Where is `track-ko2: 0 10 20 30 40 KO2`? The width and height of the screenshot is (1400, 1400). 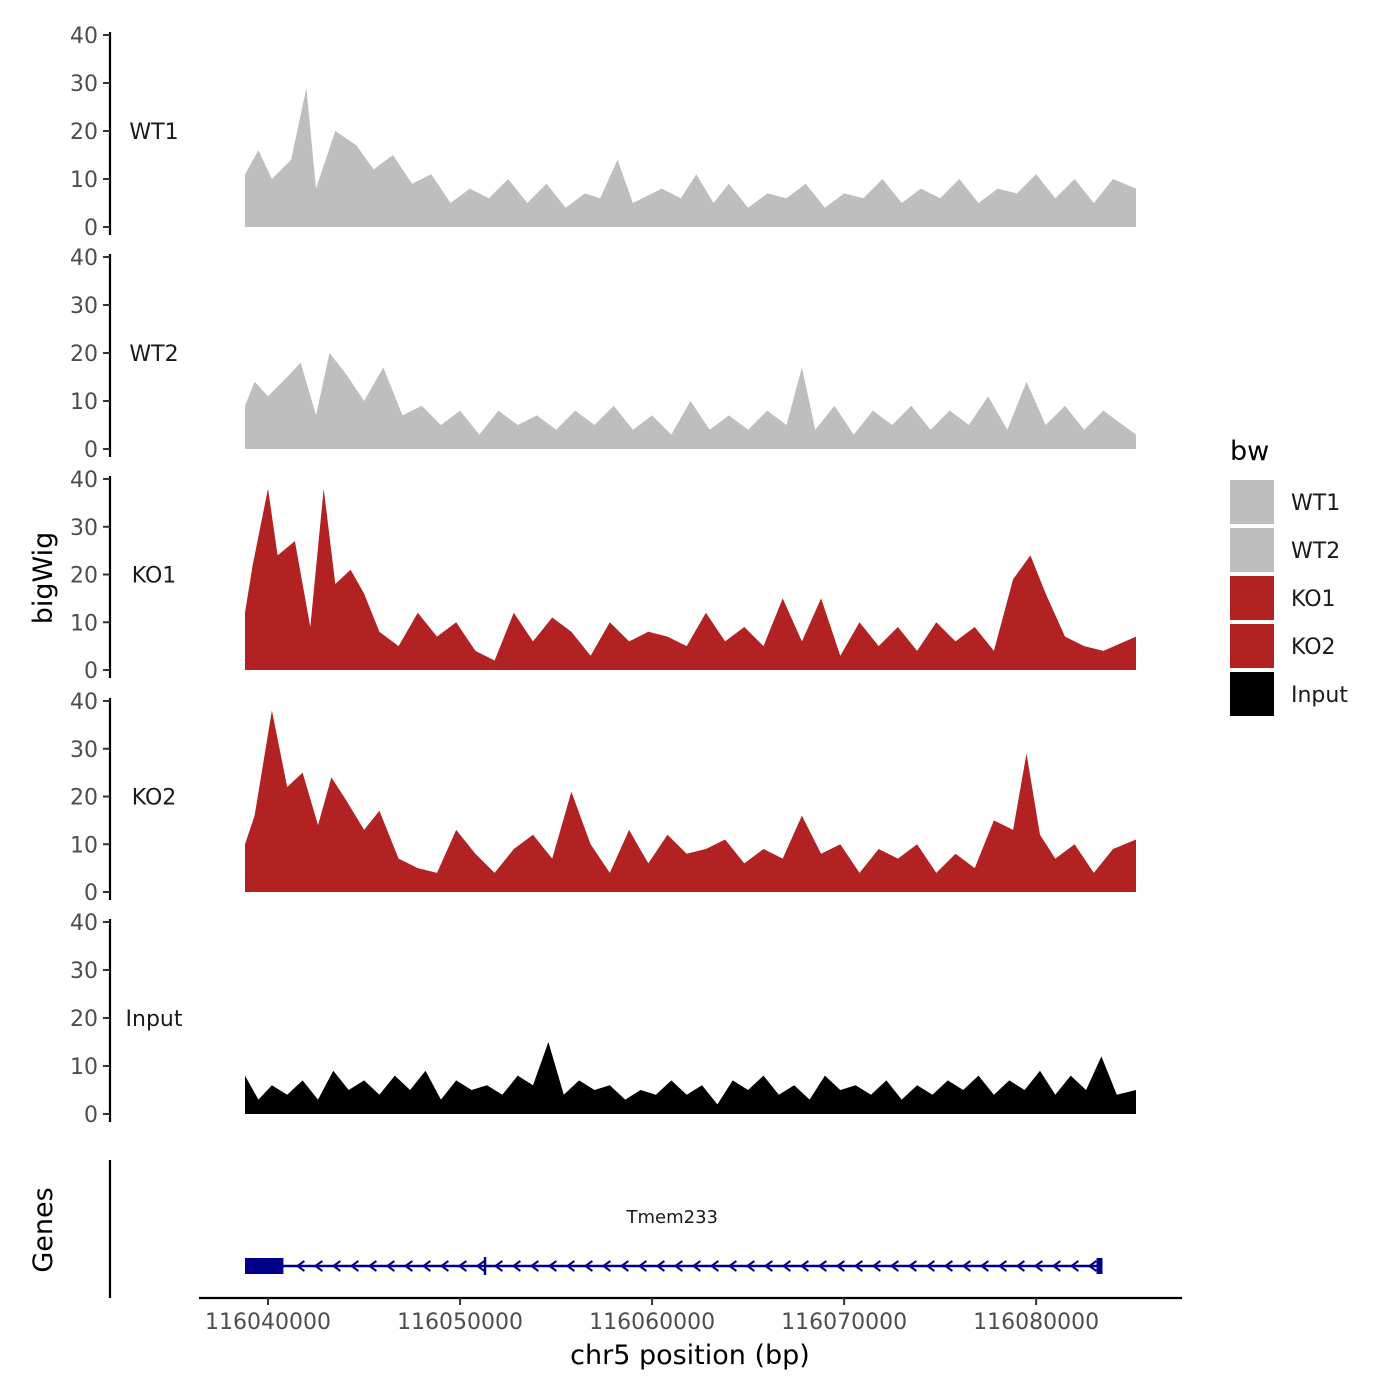 track-ko2: 0 10 20 30 40 KO2 is located at coordinates (603, 798).